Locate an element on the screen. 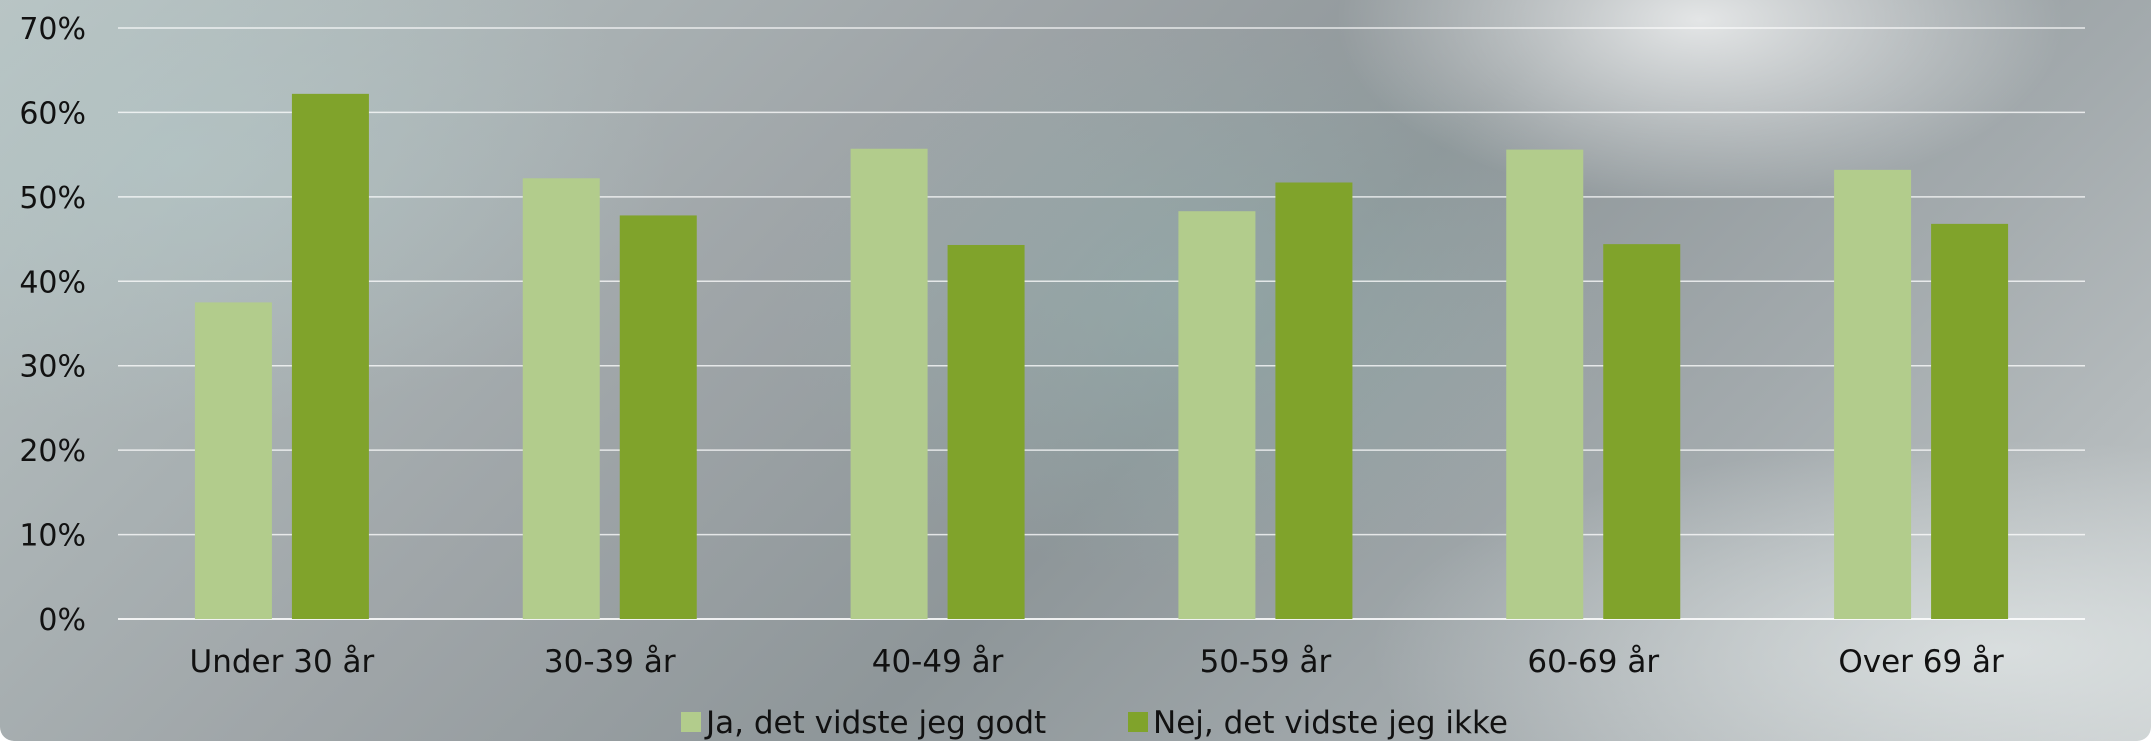 The image size is (2151, 741). legend-label-ja: Ja, det vidste jeg godt is located at coordinates (875, 723).